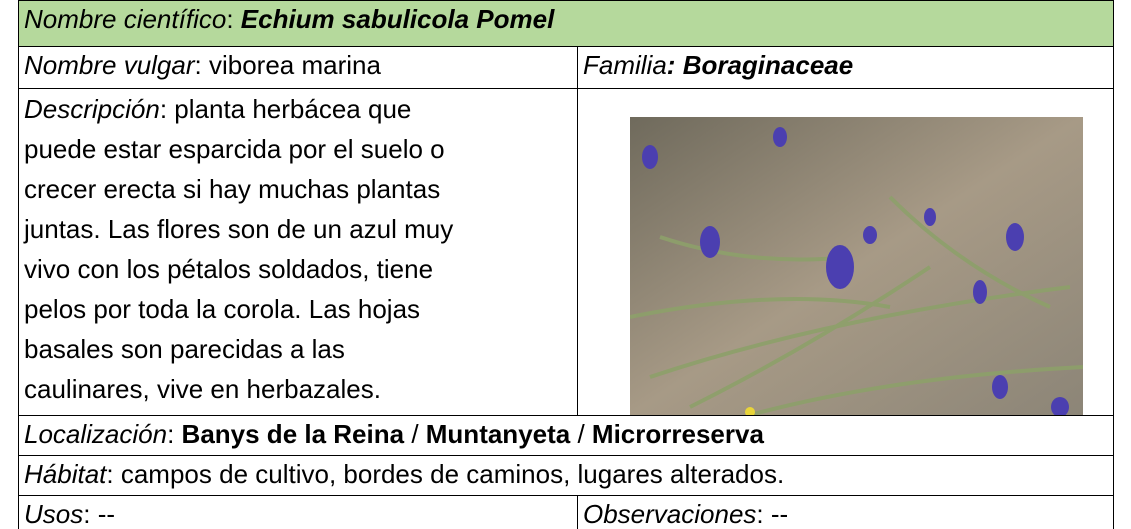 The image size is (1131, 529). I want to click on label: Nombre vulgar, so click(109, 65).